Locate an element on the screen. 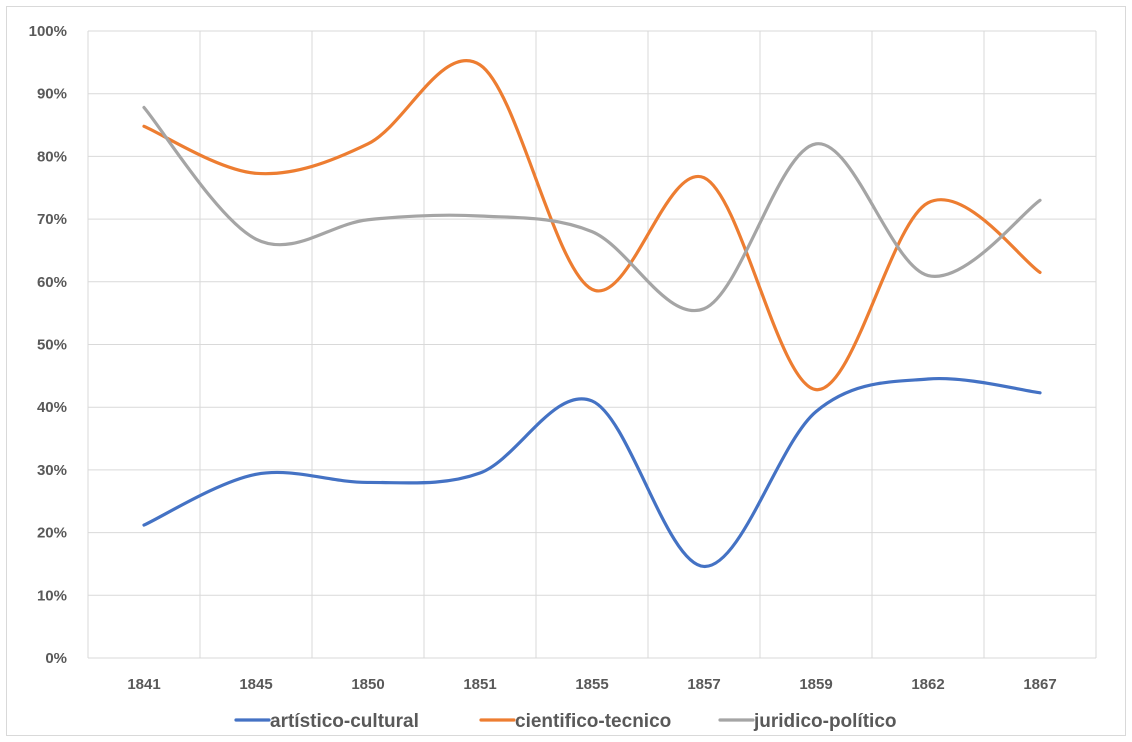  x-tick-label: 1850 is located at coordinates (367, 684).